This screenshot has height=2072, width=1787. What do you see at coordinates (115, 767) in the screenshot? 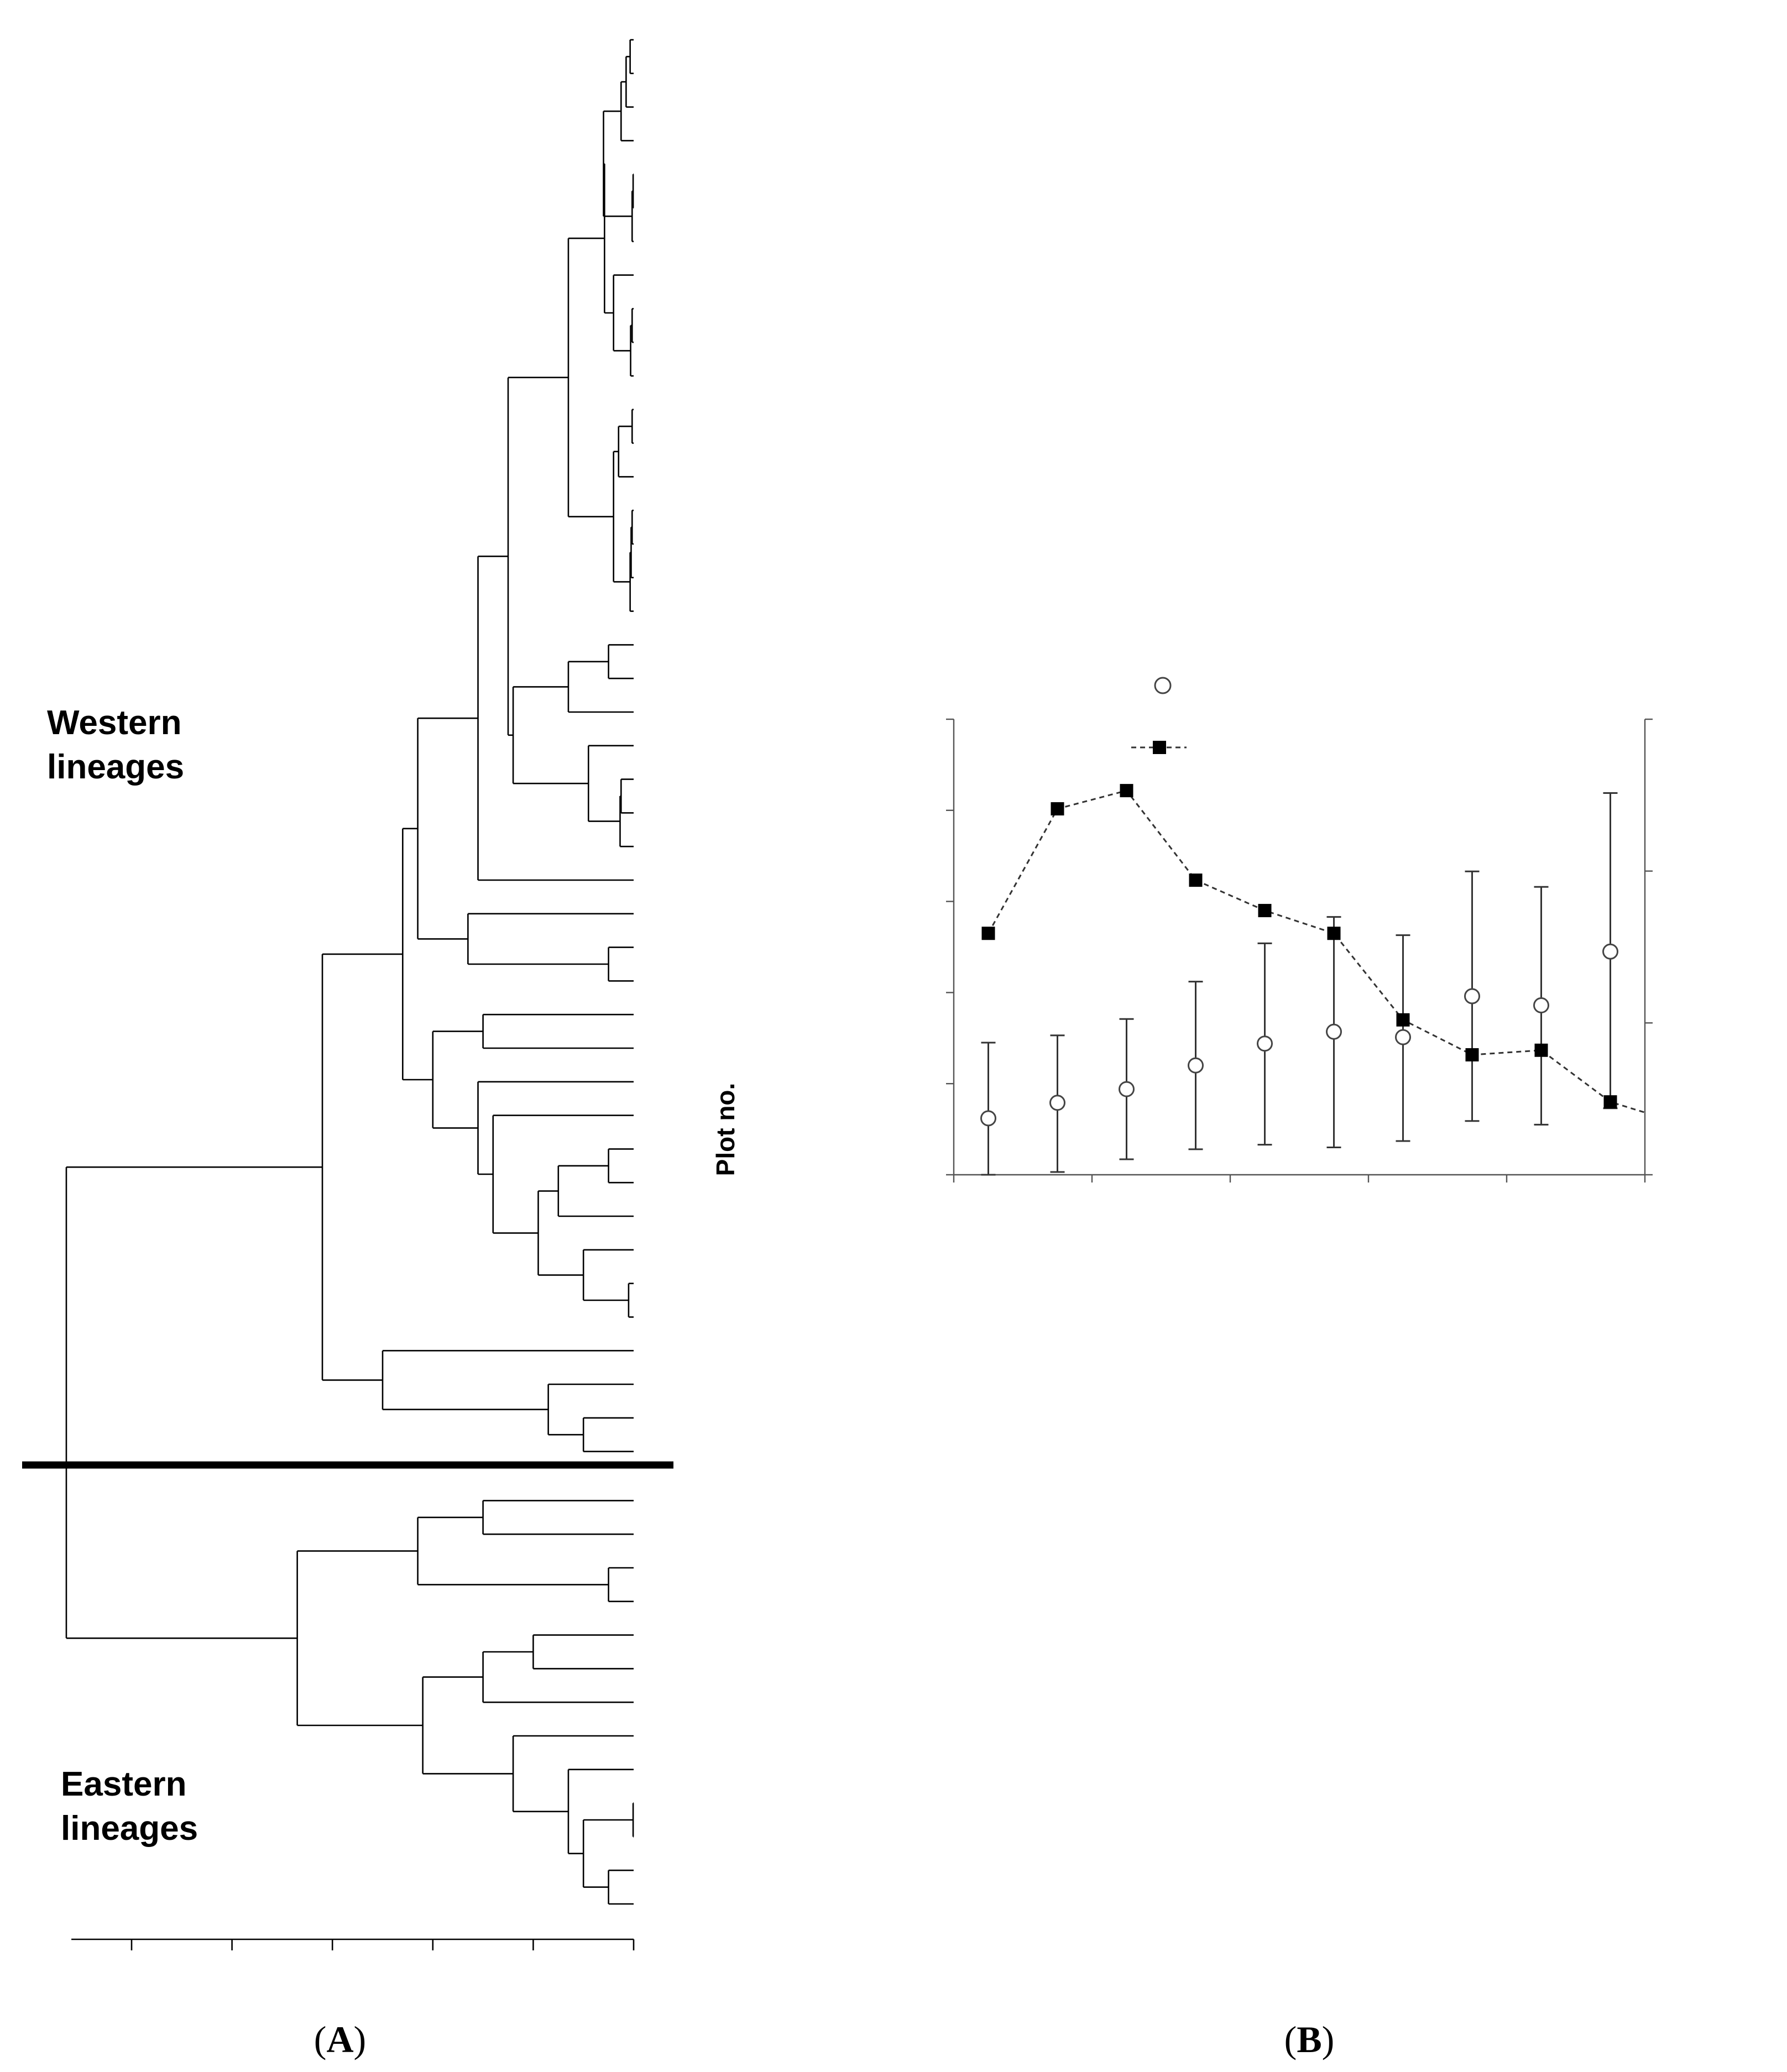
I see `western-label-line2: lineages` at bounding box center [115, 767].